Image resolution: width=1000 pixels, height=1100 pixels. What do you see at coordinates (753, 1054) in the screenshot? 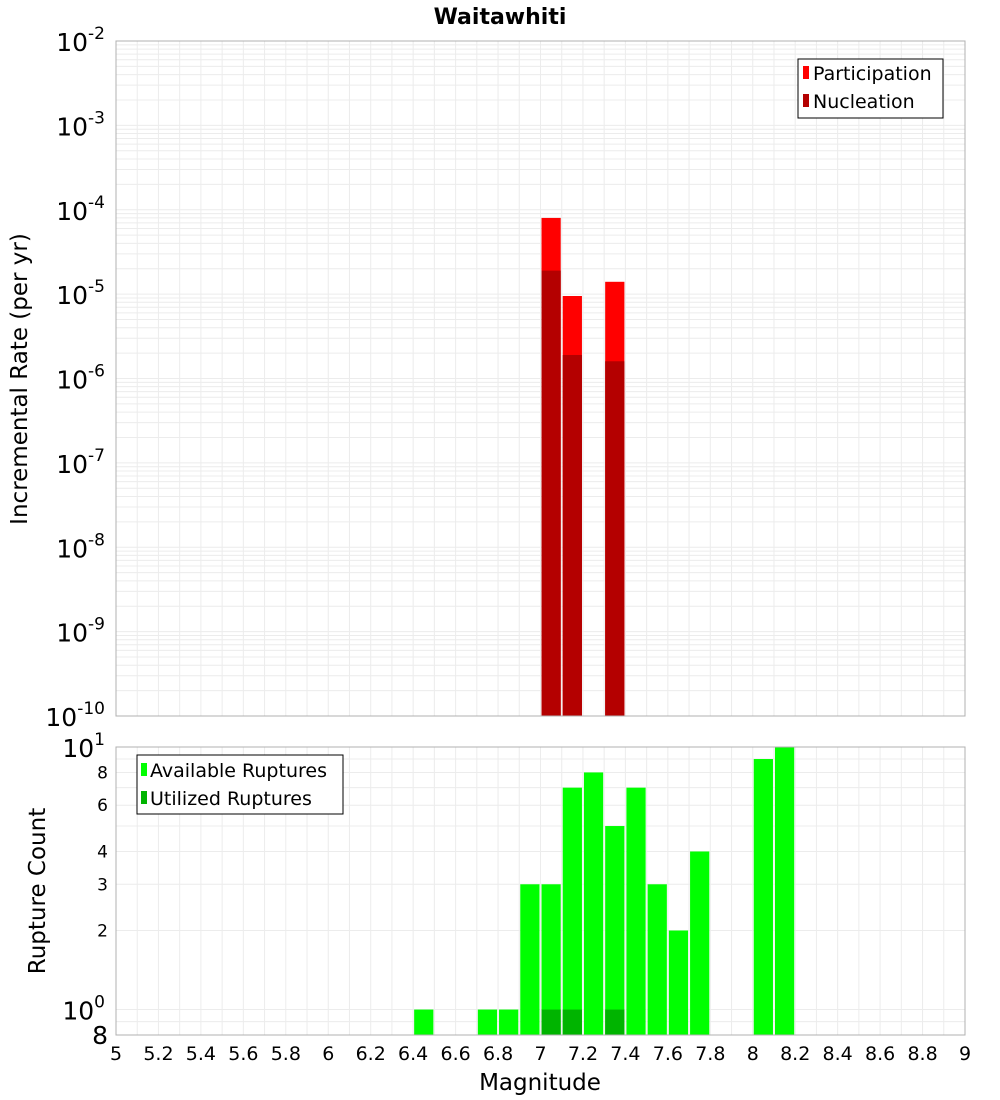
I see `x-tick-label: 8` at bounding box center [753, 1054].